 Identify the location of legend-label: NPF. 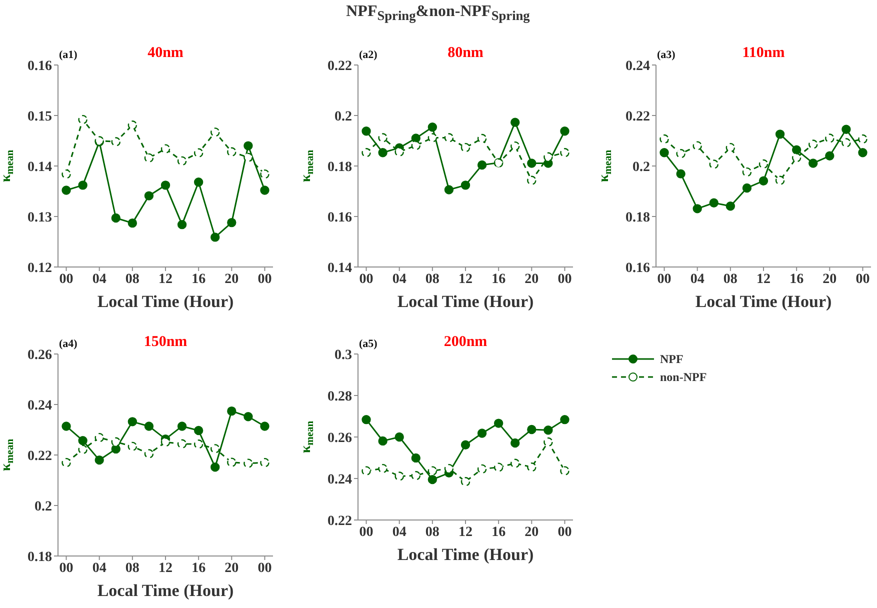
(672, 359).